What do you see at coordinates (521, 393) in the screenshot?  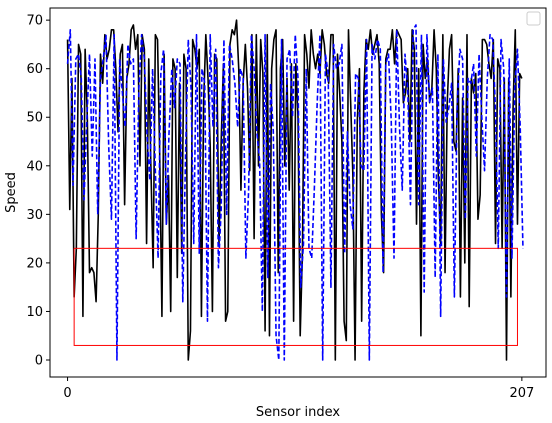 I see `x-tick-label: 207` at bounding box center [521, 393].